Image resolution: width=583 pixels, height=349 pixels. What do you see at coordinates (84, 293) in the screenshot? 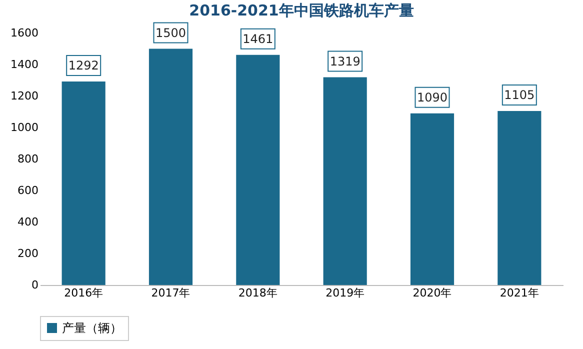
I see `x-tick-label: 2016年` at bounding box center [84, 293].